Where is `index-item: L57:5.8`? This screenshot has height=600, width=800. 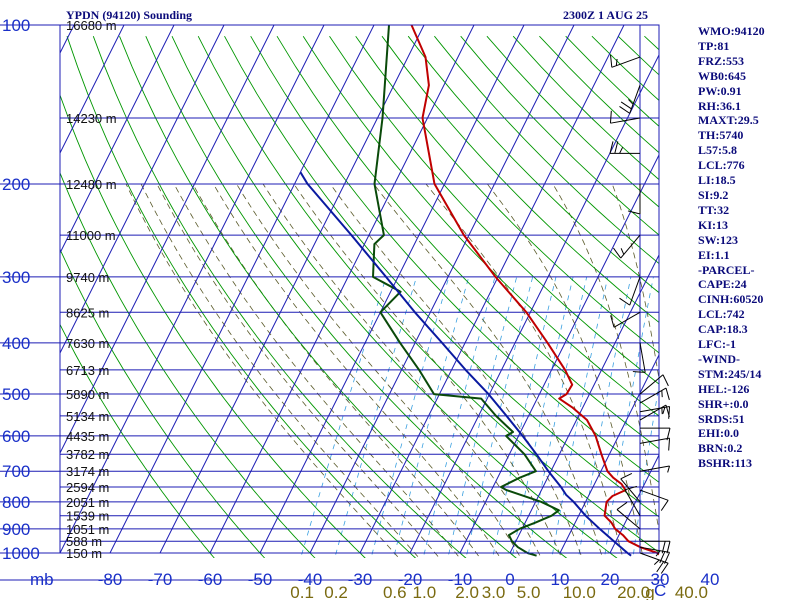 index-item: L57:5.8 is located at coordinates (717, 150).